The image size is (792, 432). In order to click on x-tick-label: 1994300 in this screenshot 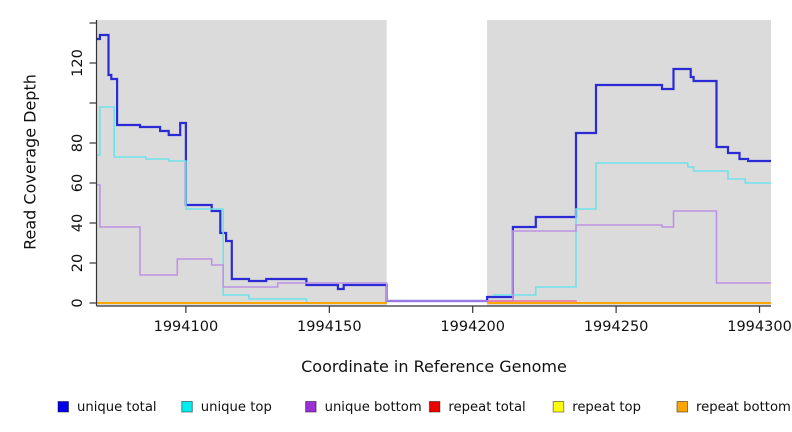, I will do `click(759, 327)`.